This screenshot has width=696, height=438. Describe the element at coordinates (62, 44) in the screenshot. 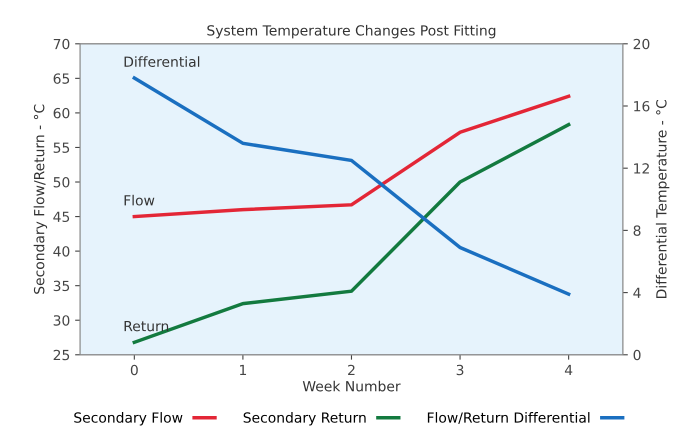

I see `y-tick-label: 70` at that location.